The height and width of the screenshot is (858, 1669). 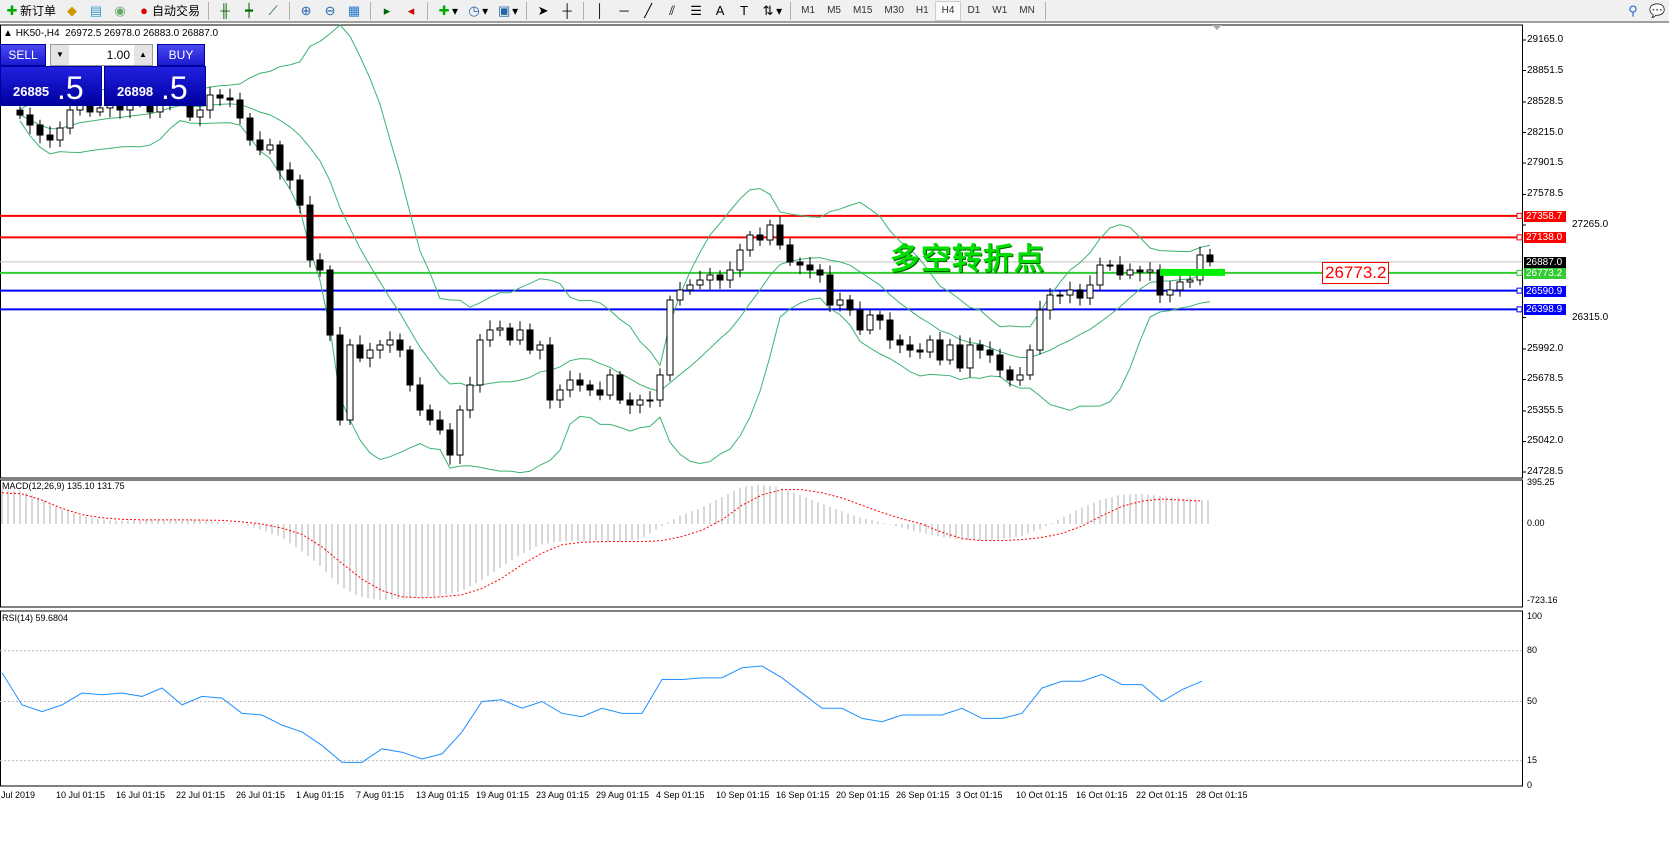 I want to click on indicators-button: ✚ ▾, so click(x=447, y=11).